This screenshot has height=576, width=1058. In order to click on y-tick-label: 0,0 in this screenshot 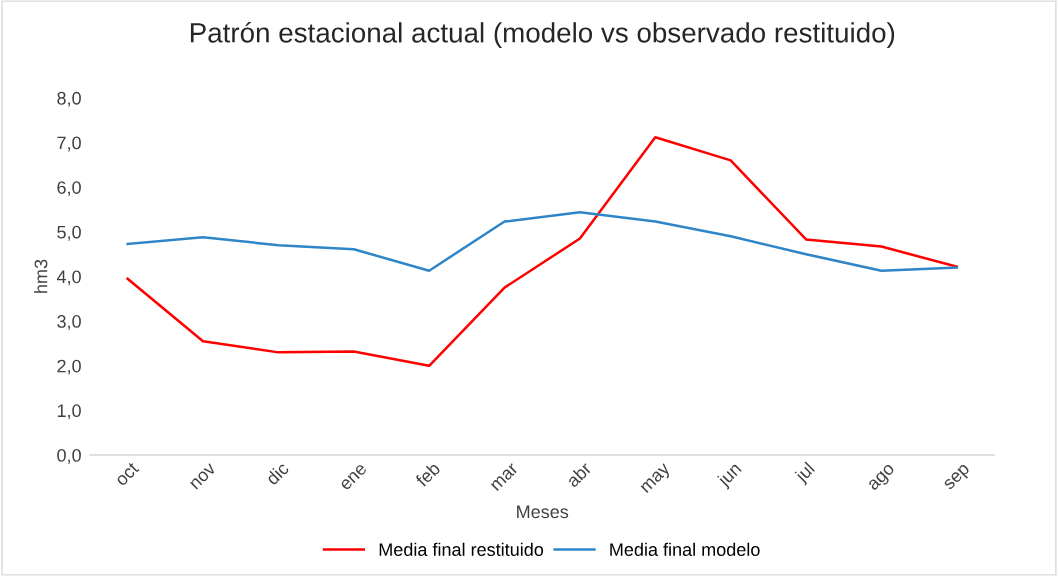, I will do `click(69, 456)`.